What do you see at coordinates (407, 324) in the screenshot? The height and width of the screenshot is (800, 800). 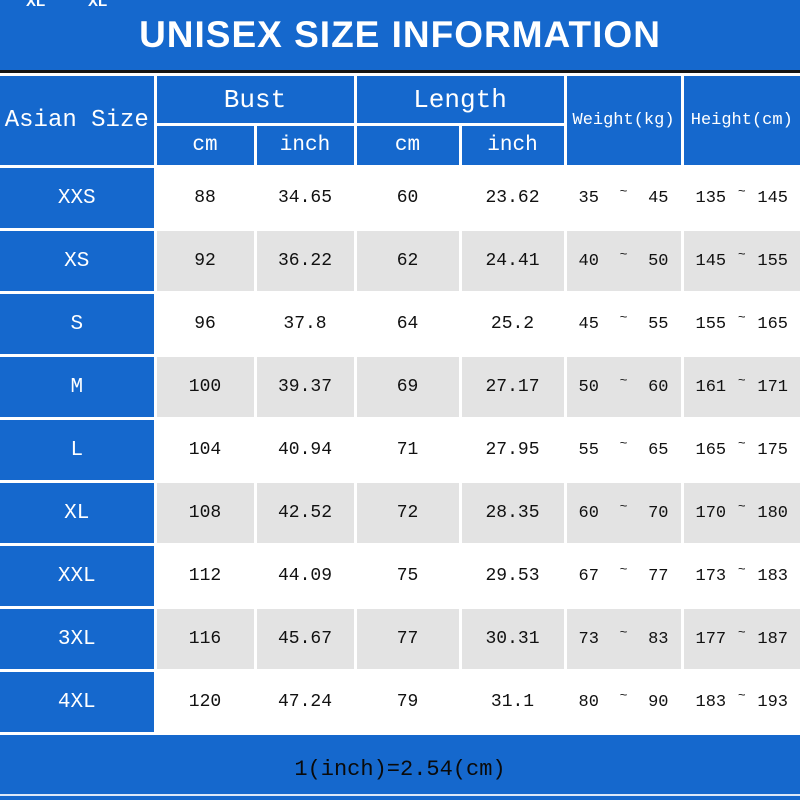 I see `length-cm-value: 64` at bounding box center [407, 324].